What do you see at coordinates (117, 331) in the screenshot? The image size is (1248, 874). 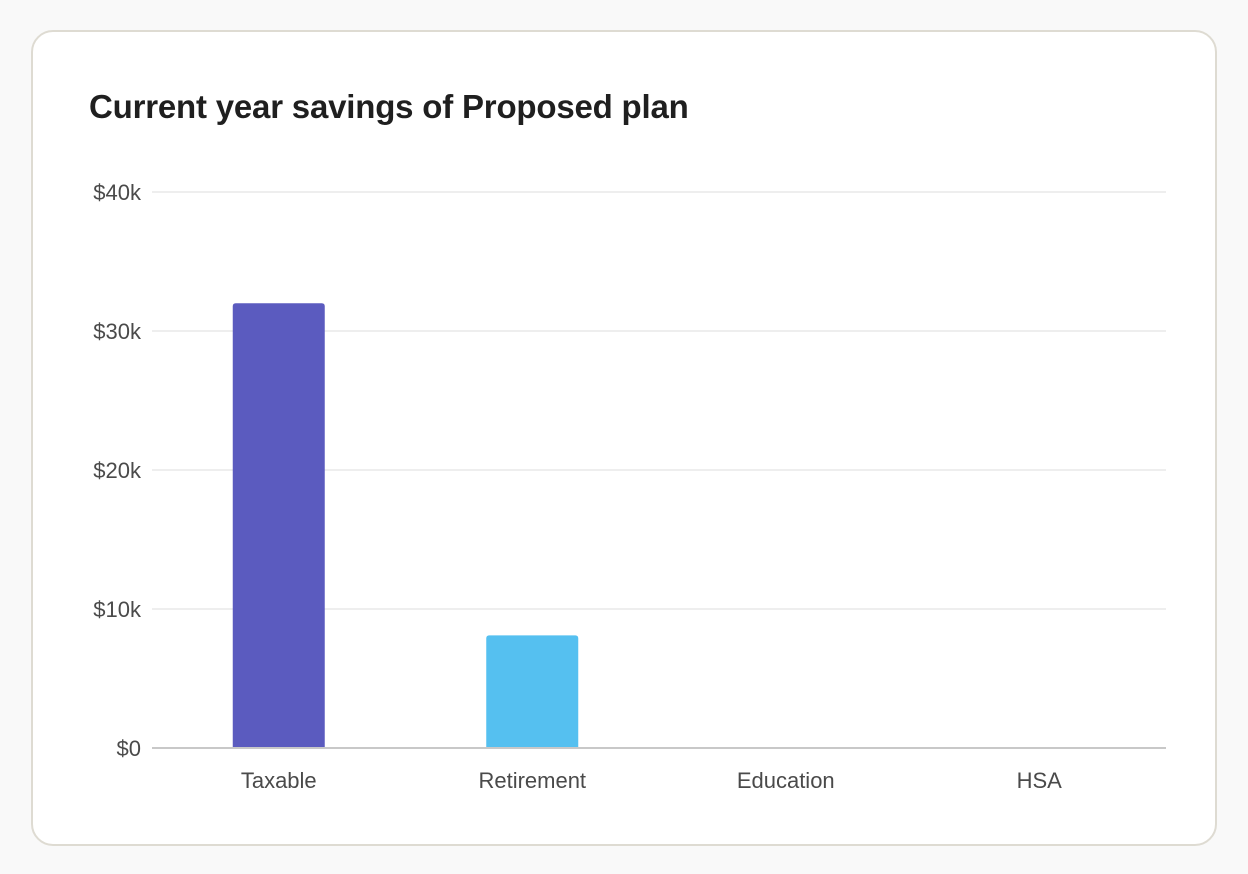 I see `y-tick-label: $30k` at bounding box center [117, 331].